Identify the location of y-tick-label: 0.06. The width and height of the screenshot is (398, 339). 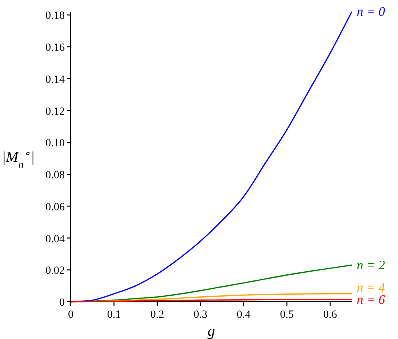
(56, 207).